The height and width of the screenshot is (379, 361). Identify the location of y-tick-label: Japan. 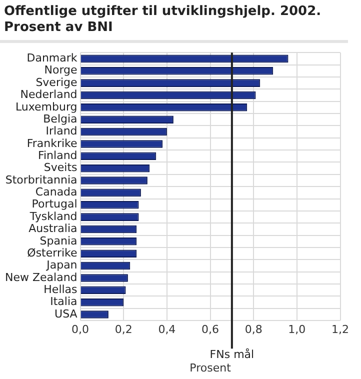
(62, 265).